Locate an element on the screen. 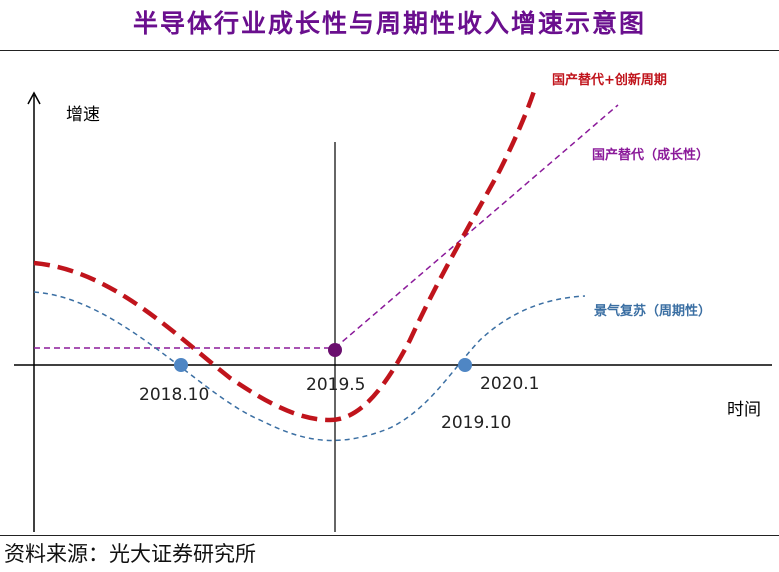 This screenshot has height=572, width=779. legend-cycle: 景气复苏（周期性） is located at coordinates (652, 311).